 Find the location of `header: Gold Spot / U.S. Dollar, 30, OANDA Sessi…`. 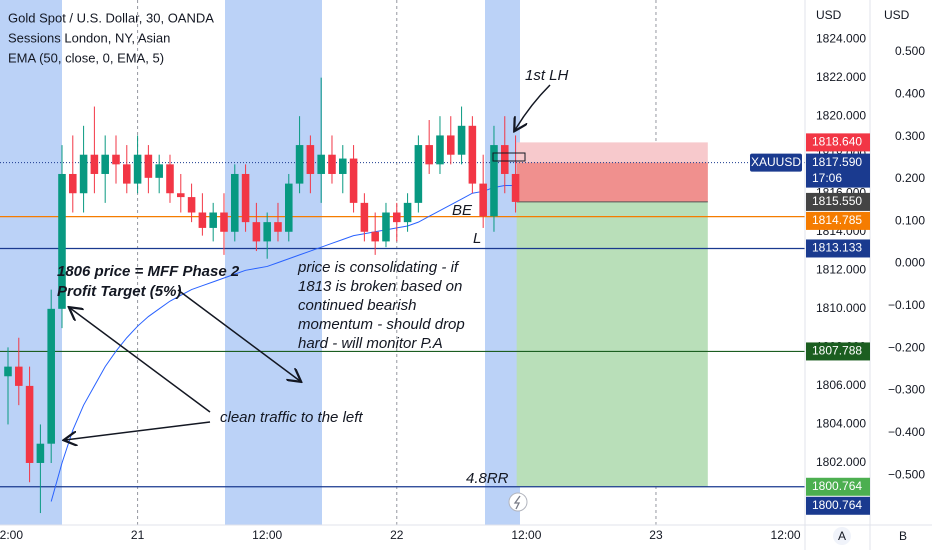

header: Gold Spot / U.S. Dollar, 30, OANDA Sessi… is located at coordinates (111, 37).